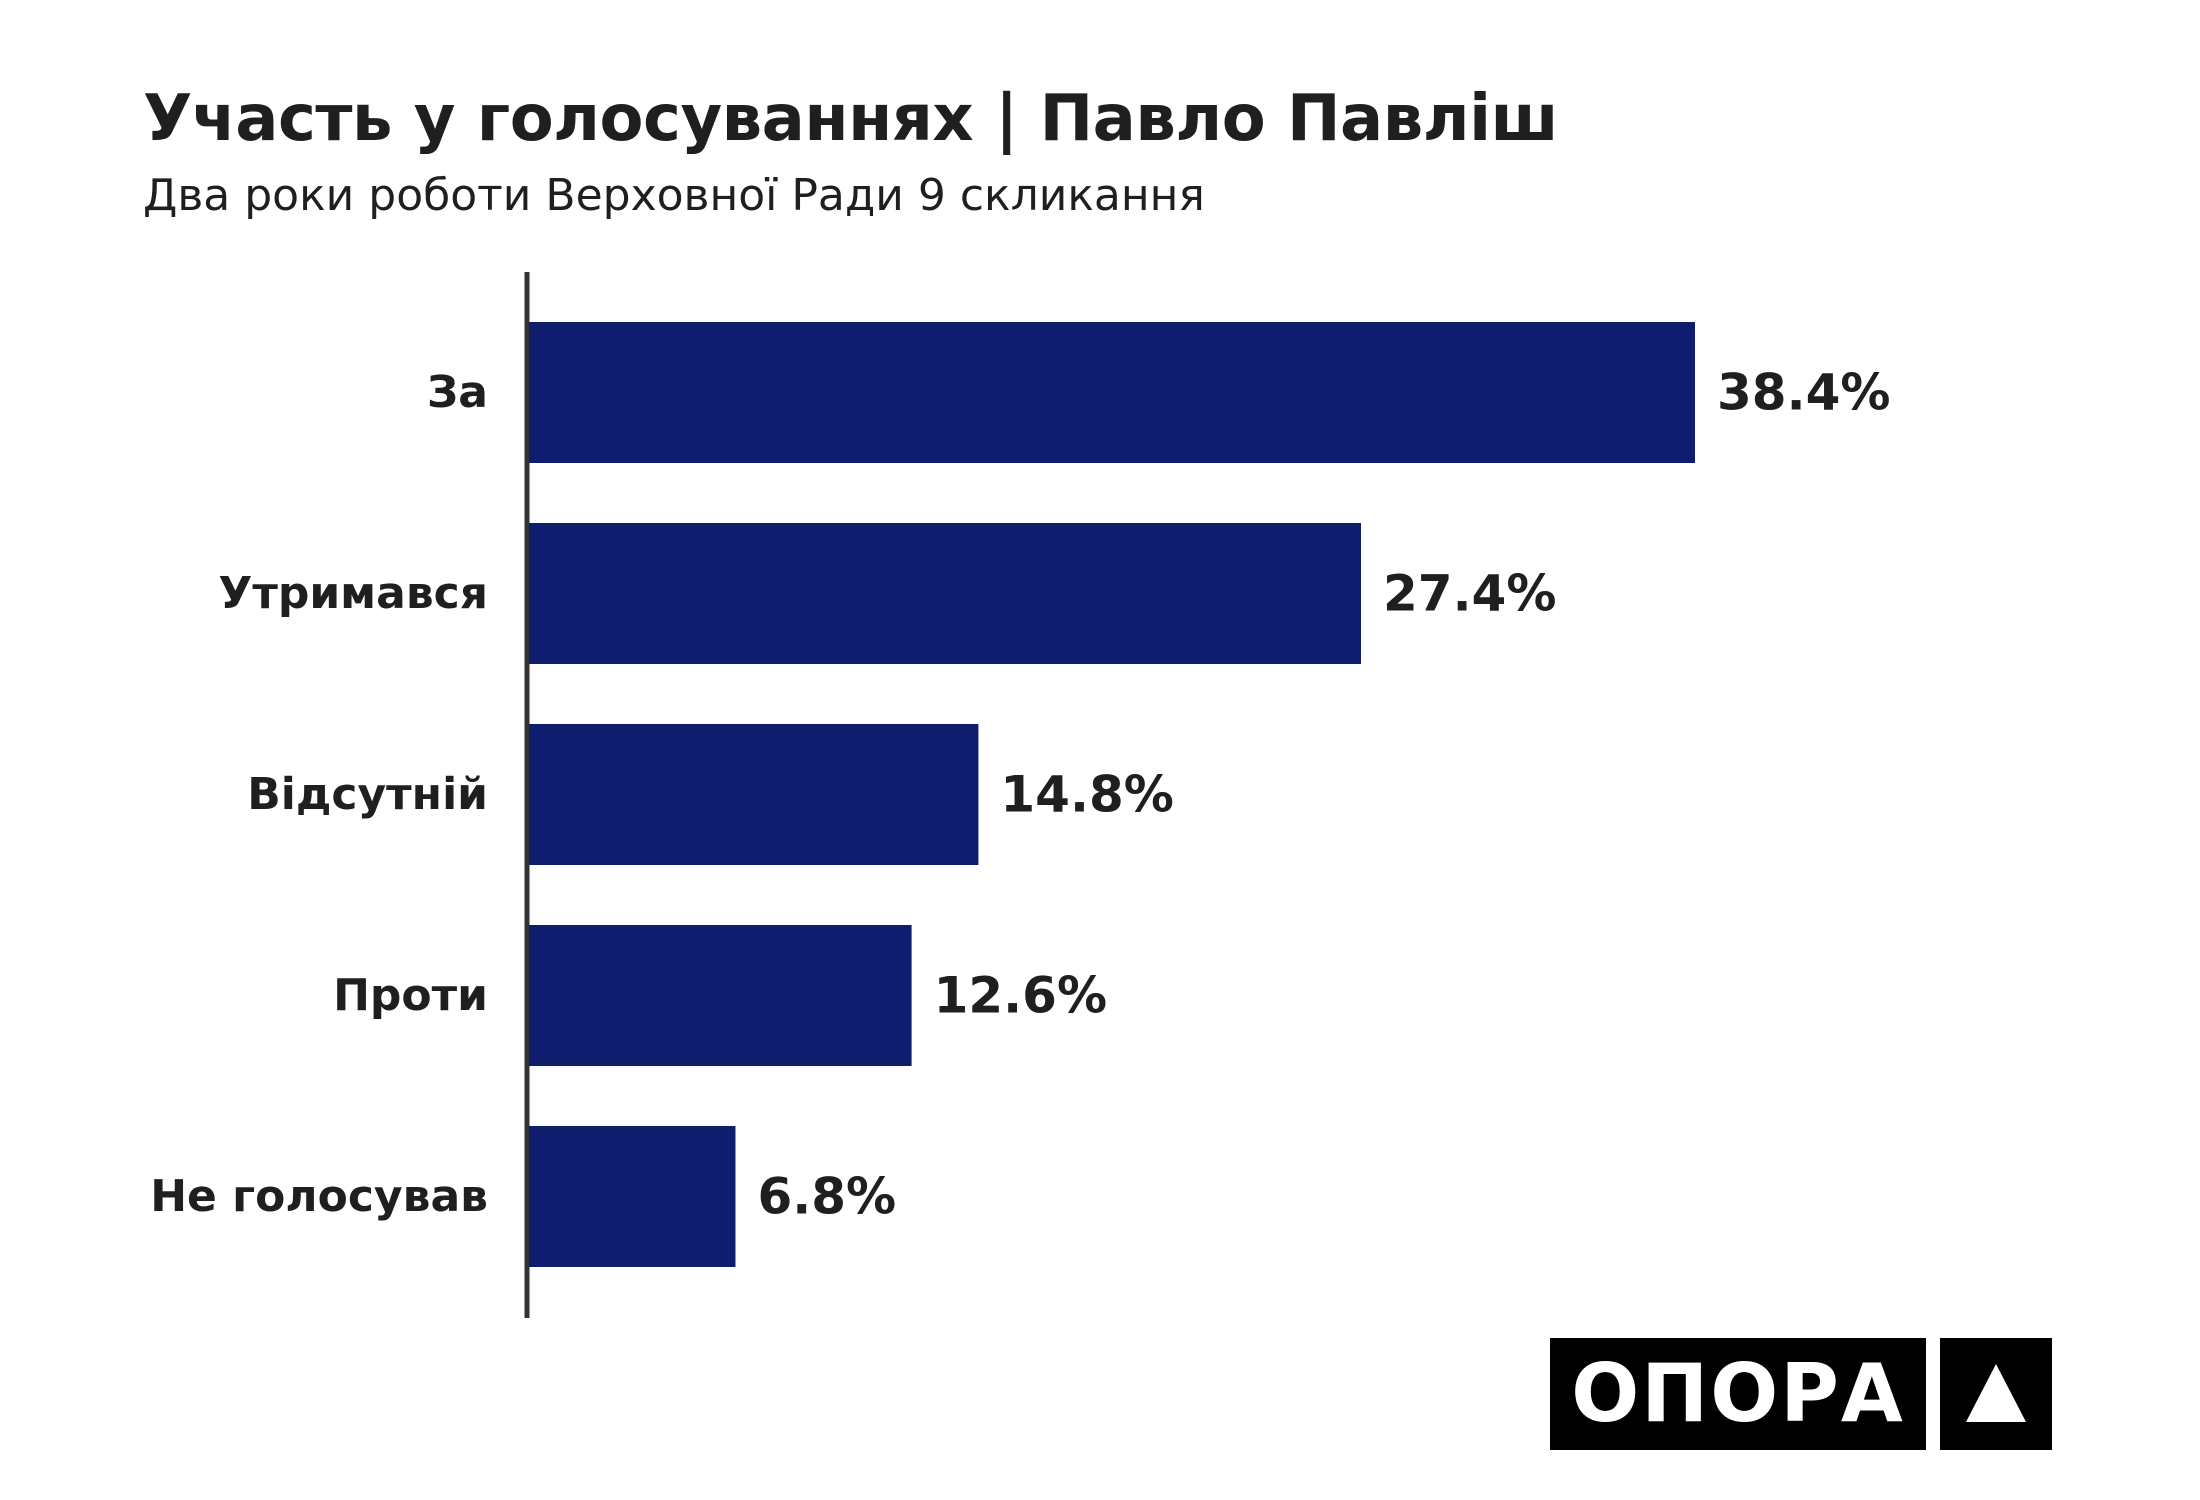 The width and height of the screenshot is (2200, 1500). What do you see at coordinates (1086, 795) in the screenshot?
I see `value-label: 14.8%` at bounding box center [1086, 795].